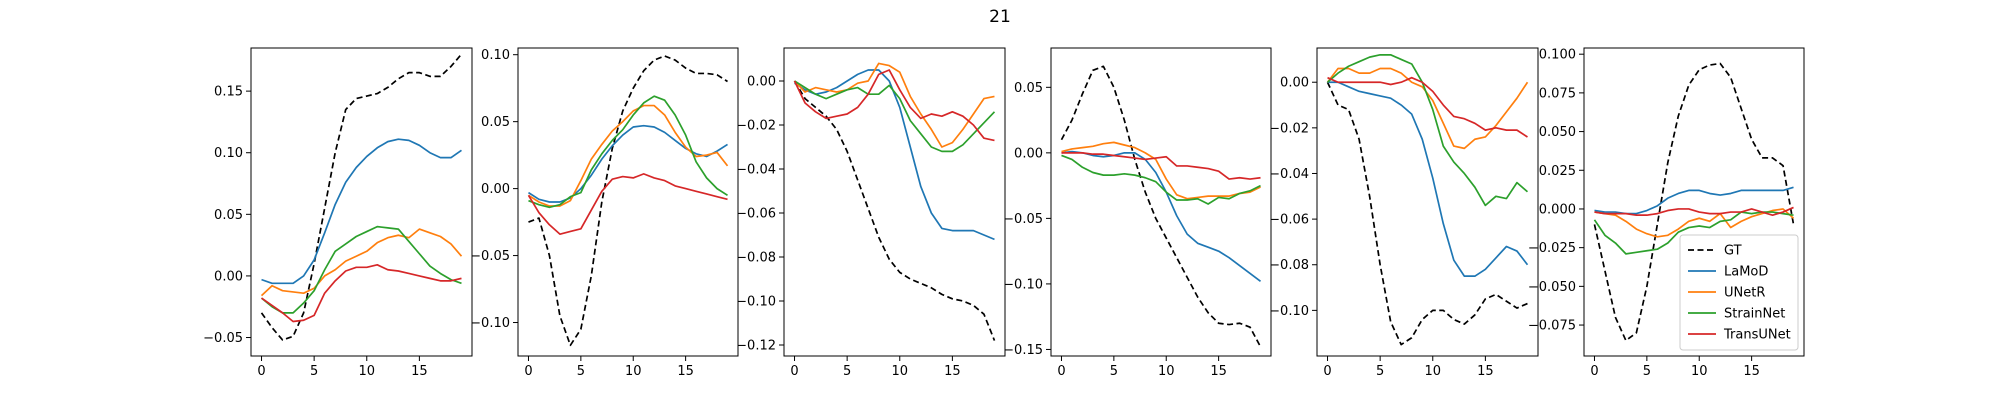 The width and height of the screenshot is (2000, 400). Describe the element at coordinates (1557, 209) in the screenshot. I see `y-tick-label: 0.000` at that location.